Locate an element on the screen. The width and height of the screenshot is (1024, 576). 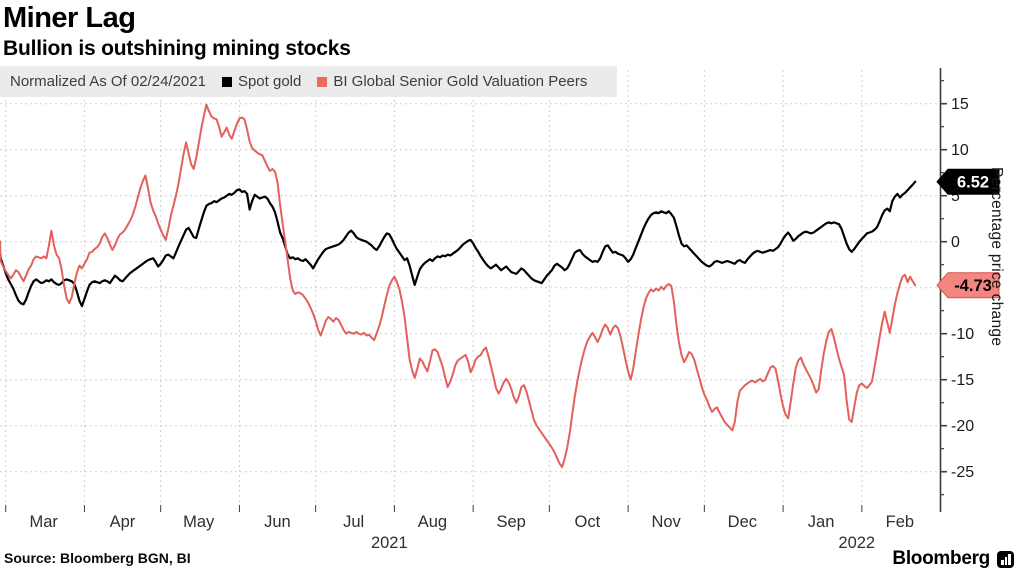
x-month-label: Oct is located at coordinates (588, 522).